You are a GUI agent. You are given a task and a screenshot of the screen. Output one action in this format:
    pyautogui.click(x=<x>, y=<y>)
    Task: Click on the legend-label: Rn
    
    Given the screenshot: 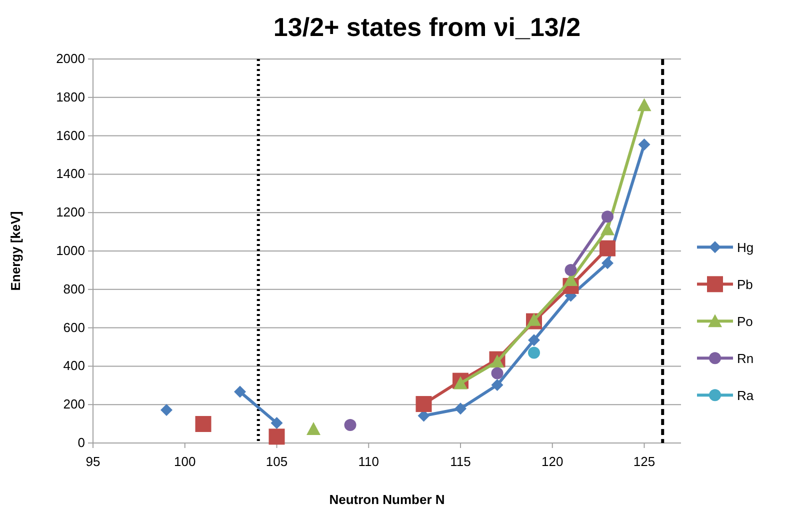 What is the action you would take?
    pyautogui.click(x=745, y=358)
    